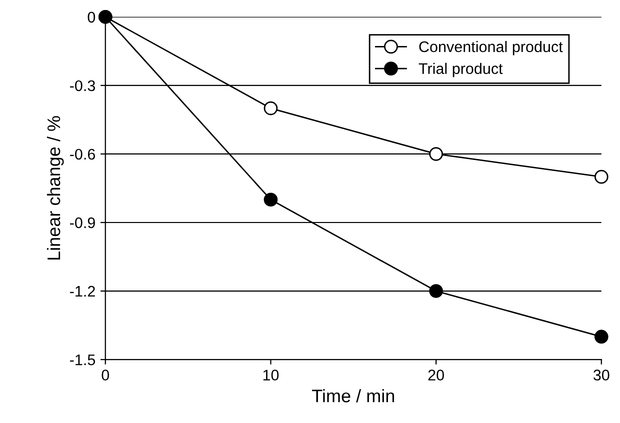 This screenshot has height=423, width=620. I want to click on legend-label: Trial product, so click(460, 70).